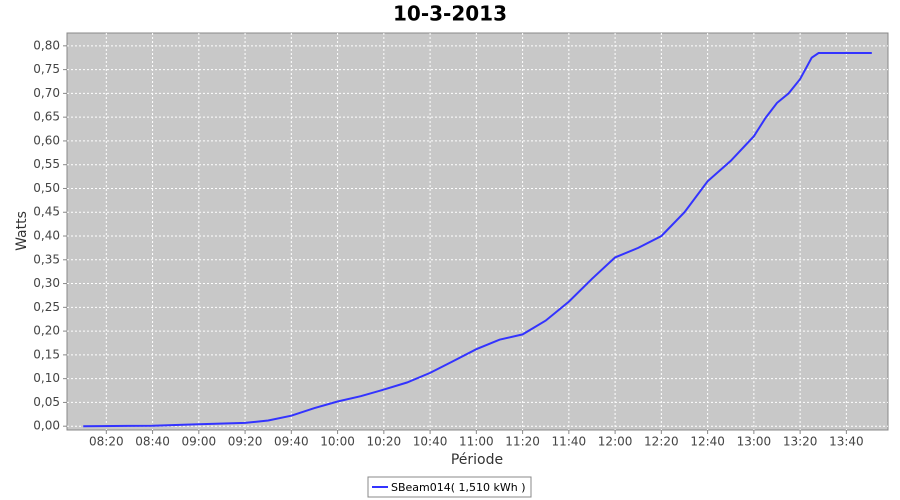 The width and height of the screenshot is (900, 500). I want to click on y-tick-label: 0,30, so click(46, 283).